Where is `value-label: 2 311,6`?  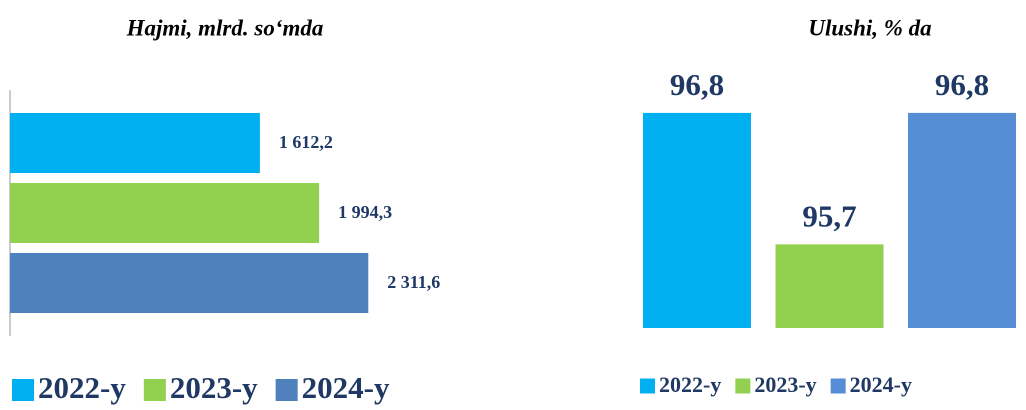
value-label: 2 311,6 is located at coordinates (413, 282).